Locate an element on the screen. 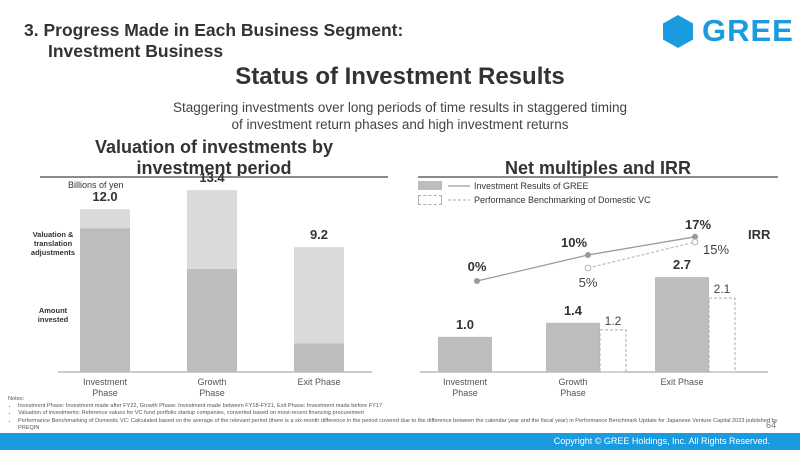 The width and height of the screenshot is (800, 450). irr-label-gree: 17% is located at coordinates (698, 224).